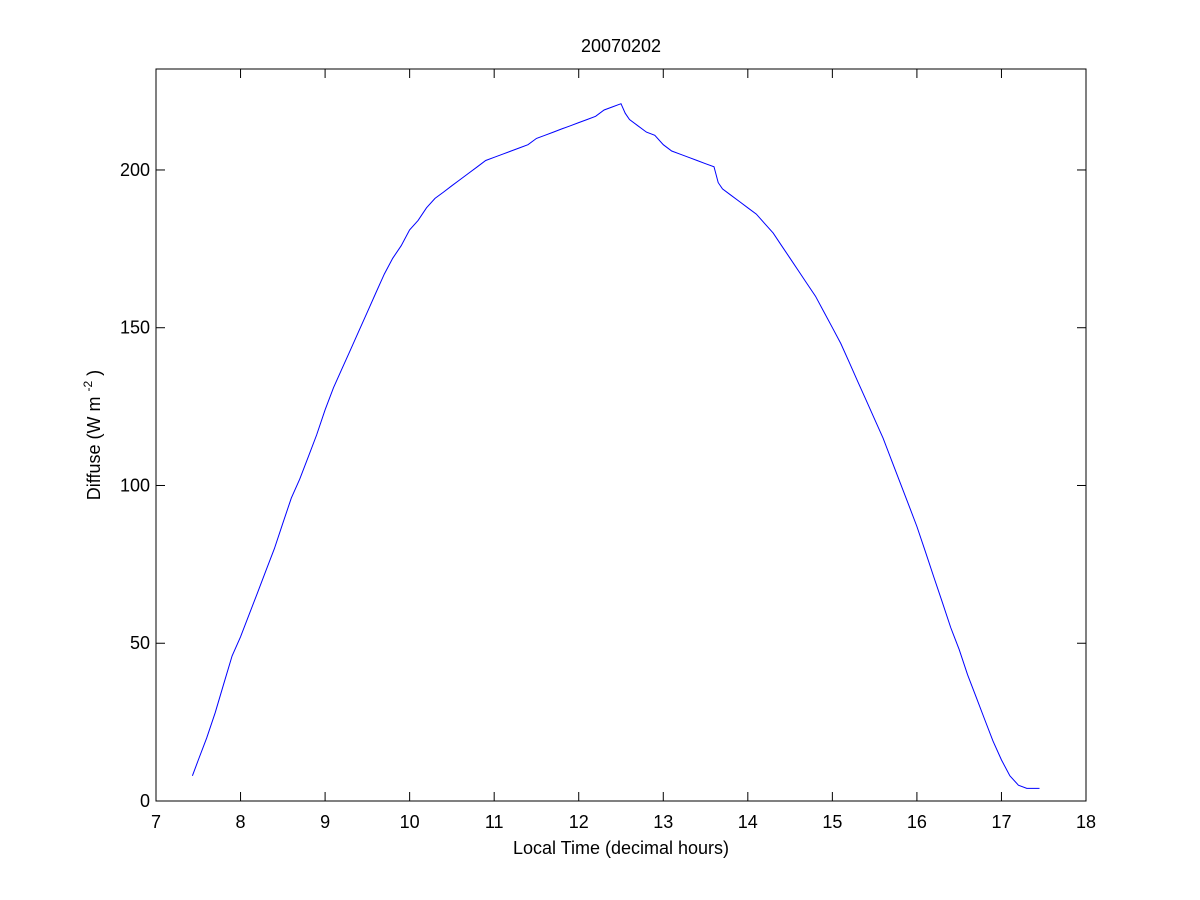  Describe the element at coordinates (94, 373) in the screenshot. I see `y-axis-label-close: )` at that location.